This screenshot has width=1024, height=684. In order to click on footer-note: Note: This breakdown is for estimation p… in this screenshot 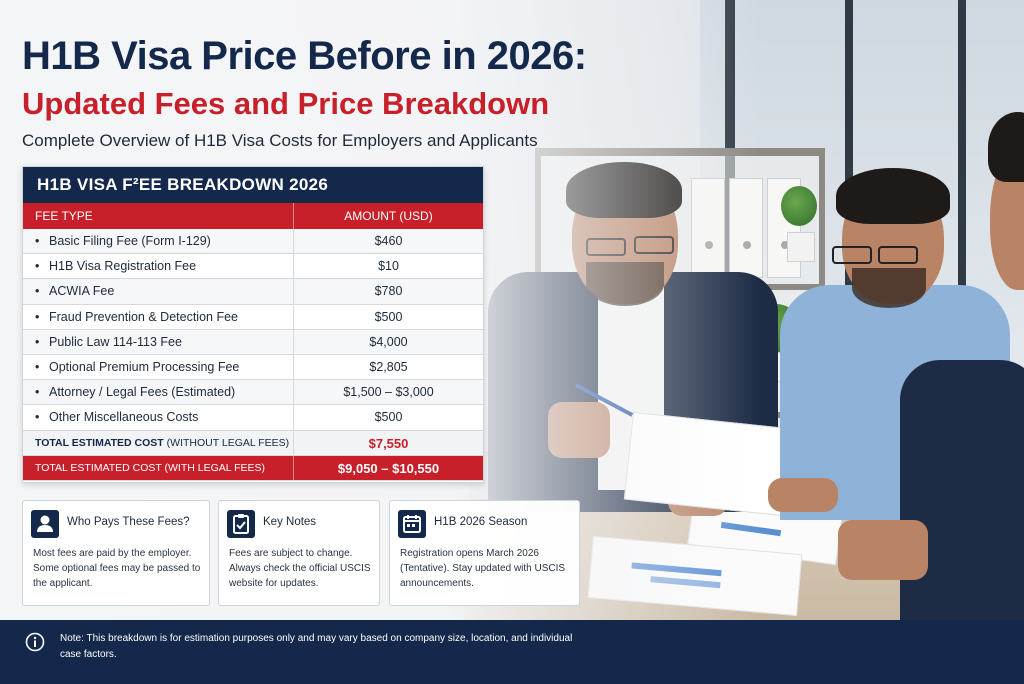, I will do `click(316, 646)`.